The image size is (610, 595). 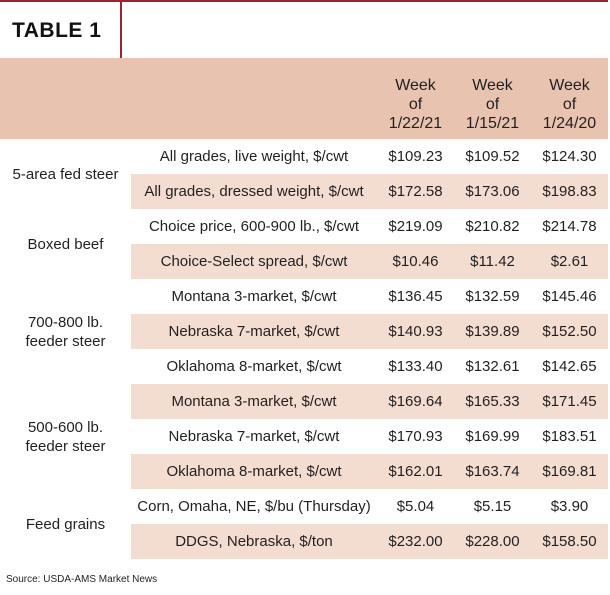 I want to click on price-cell: $198.83, so click(x=569, y=191).